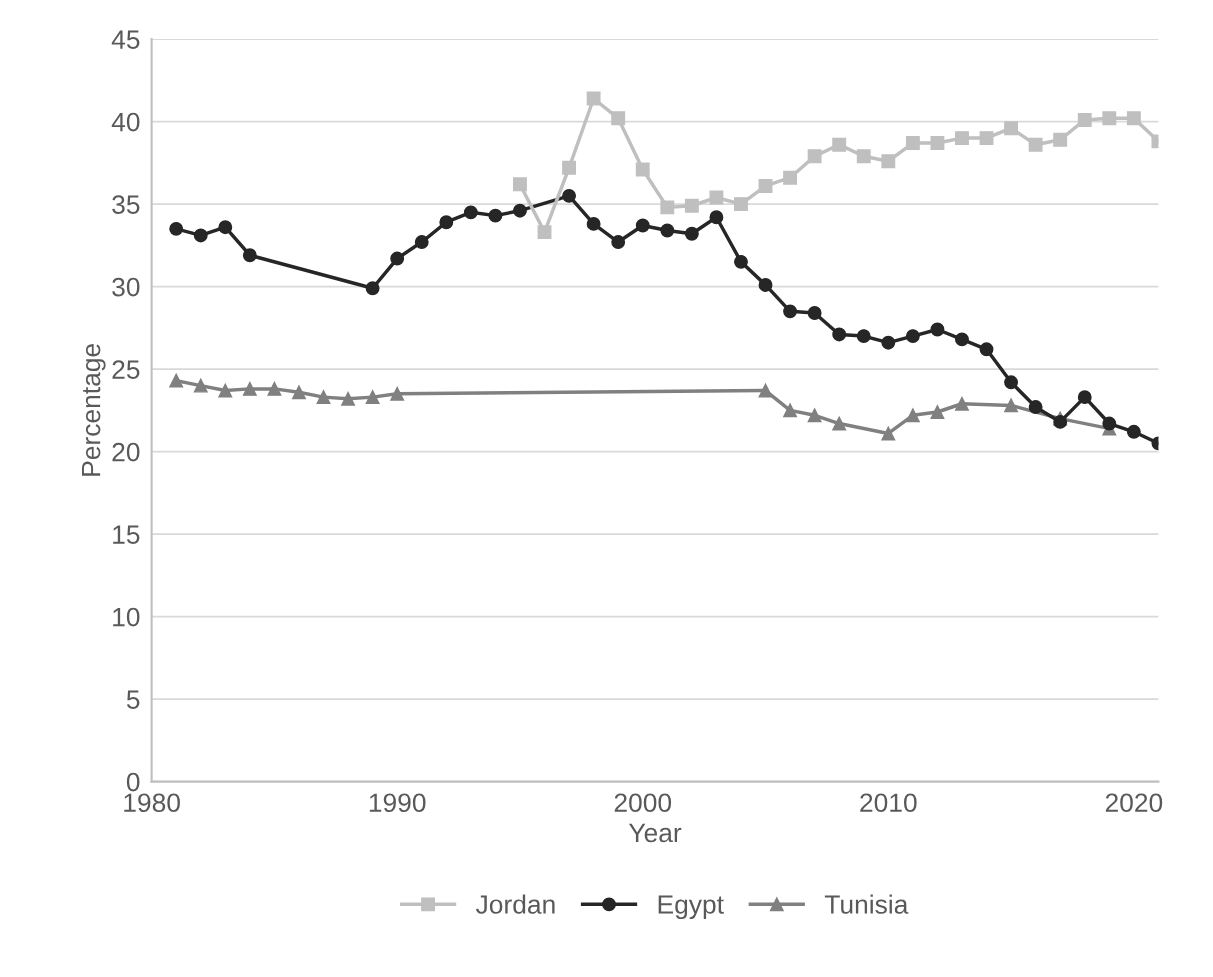  Describe the element at coordinates (397, 803) in the screenshot. I see `x-tick-label: 1990` at that location.